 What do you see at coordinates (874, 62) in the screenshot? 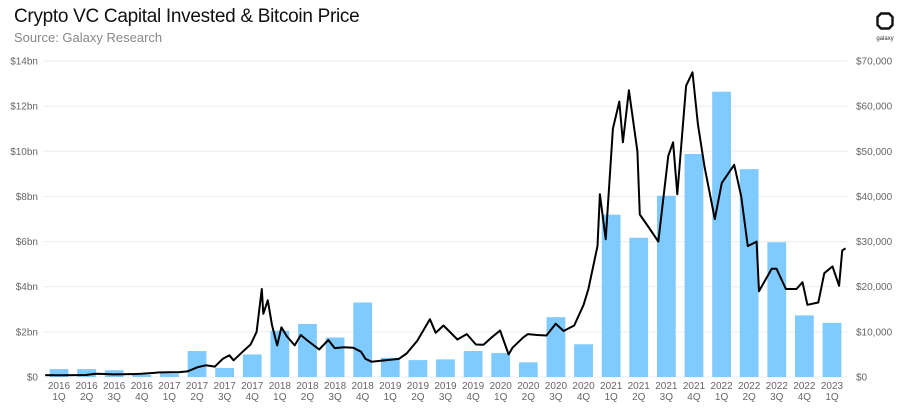
I see `right-tick-label: $70,000` at bounding box center [874, 62].